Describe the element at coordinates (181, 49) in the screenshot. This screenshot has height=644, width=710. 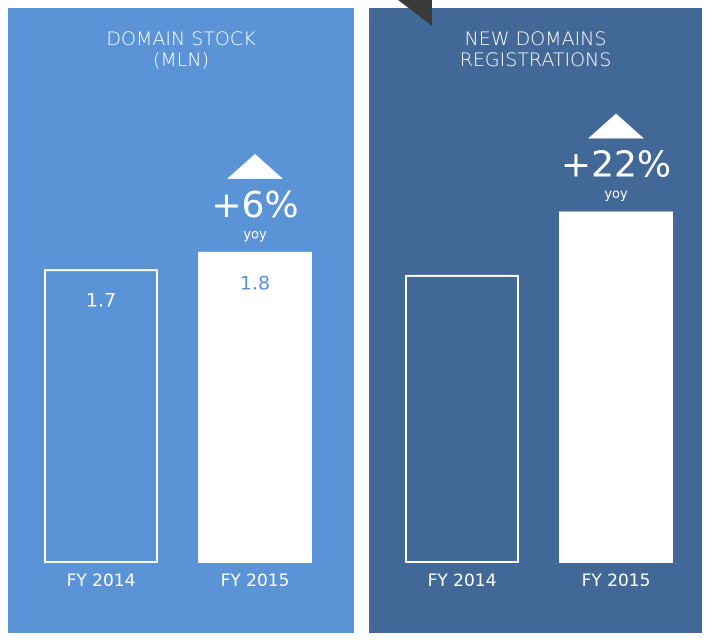
I see `chart-title: DOMAIN STOCK (MLN)` at that location.